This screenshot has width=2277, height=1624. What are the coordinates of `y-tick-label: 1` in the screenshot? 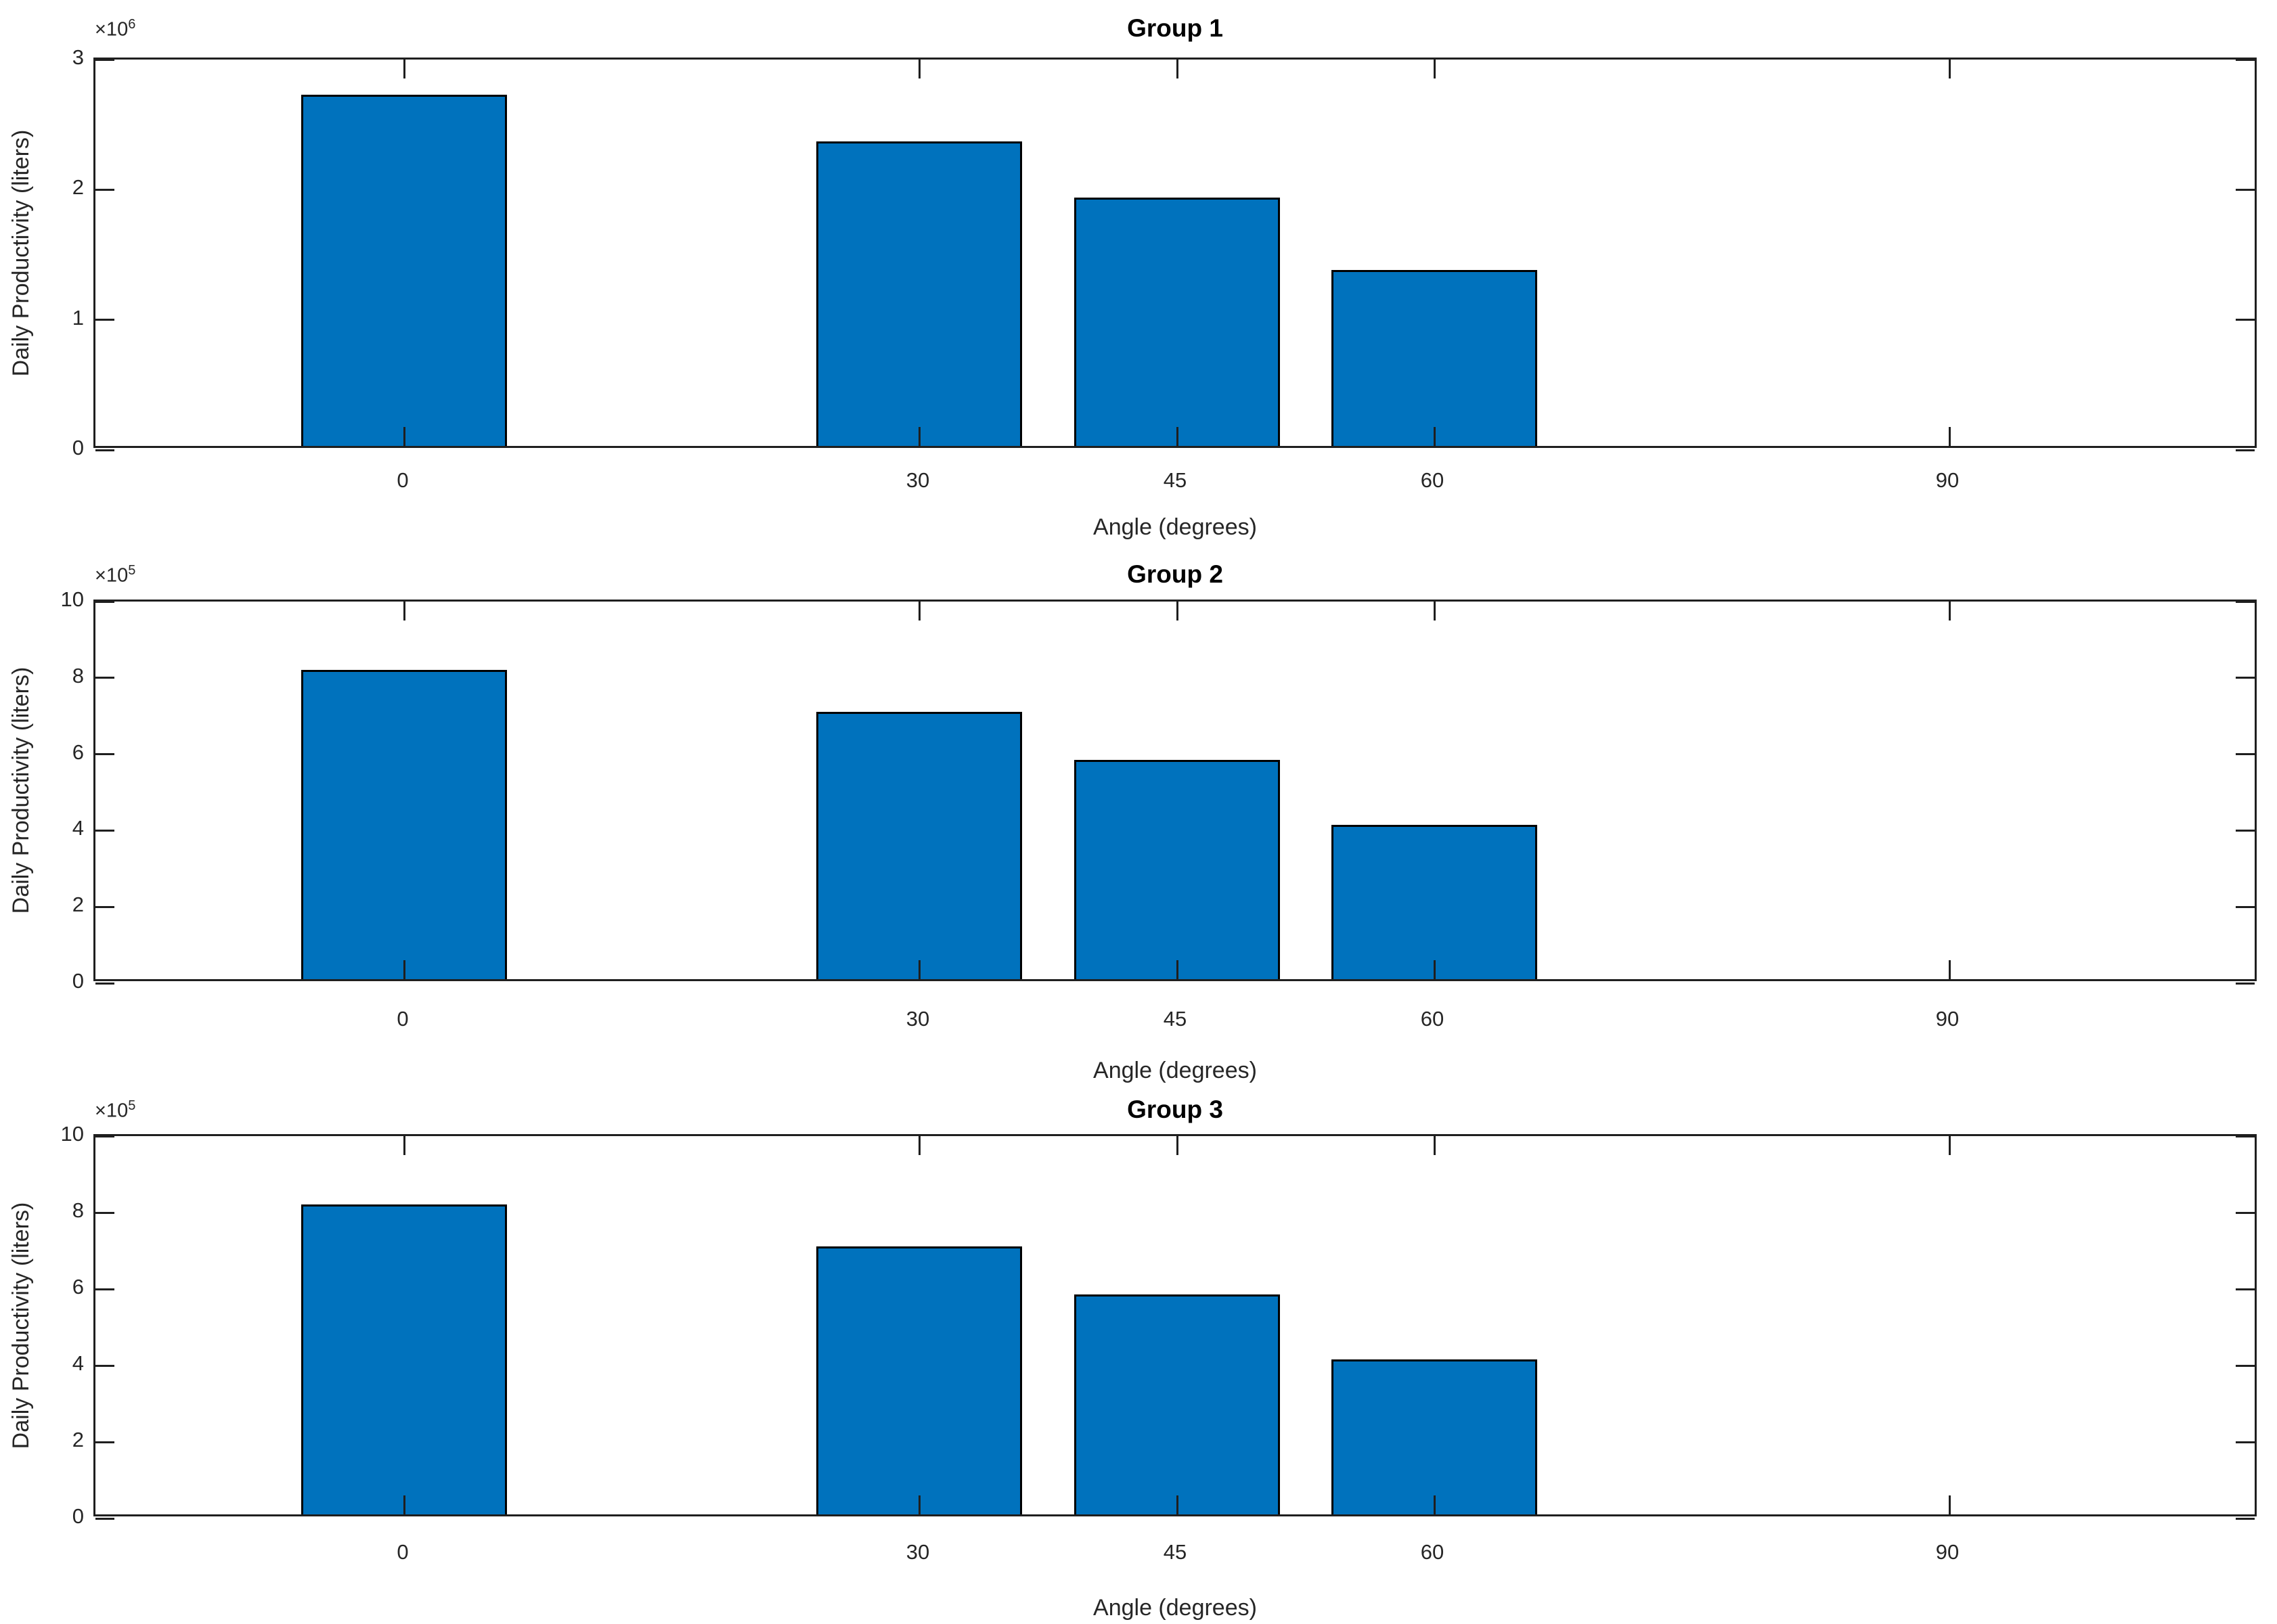 It's located at (78, 318).